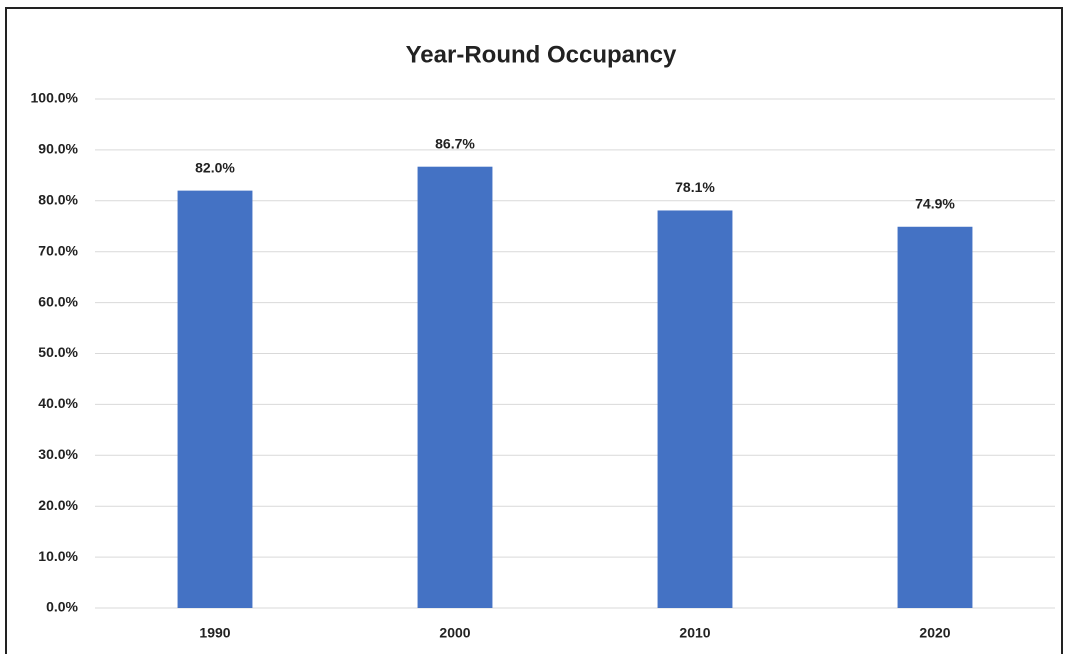  Describe the element at coordinates (58, 403) in the screenshot. I see `y-tick-label: 40.0%` at that location.